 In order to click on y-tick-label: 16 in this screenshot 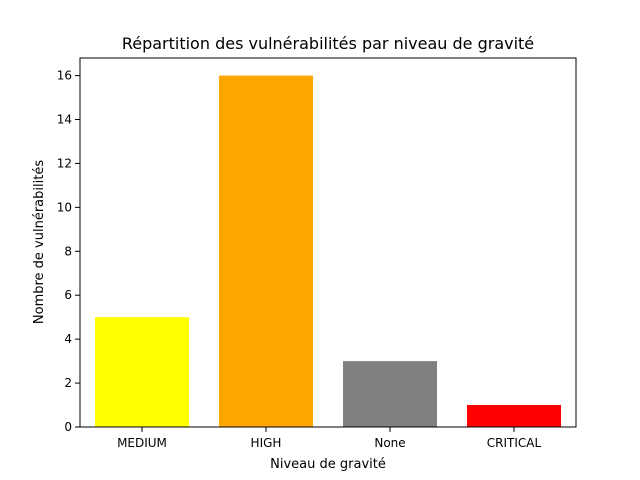, I will do `click(64, 76)`.